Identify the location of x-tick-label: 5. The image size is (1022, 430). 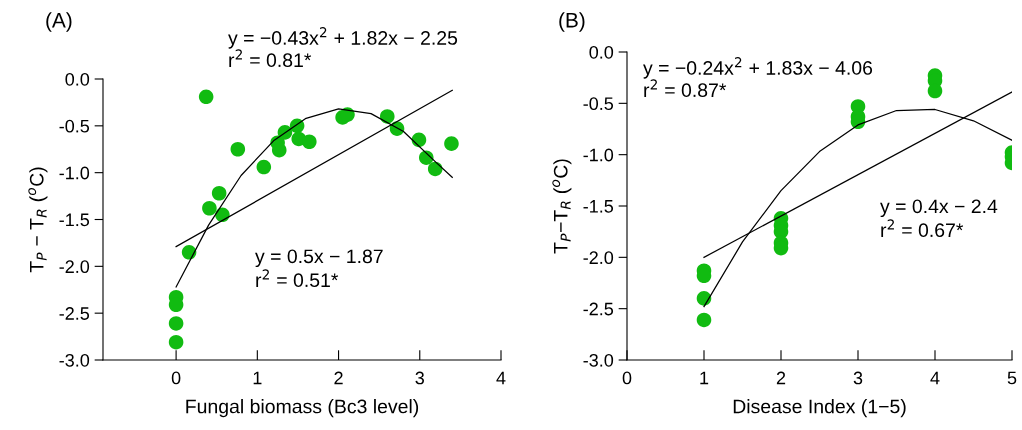
(1012, 378).